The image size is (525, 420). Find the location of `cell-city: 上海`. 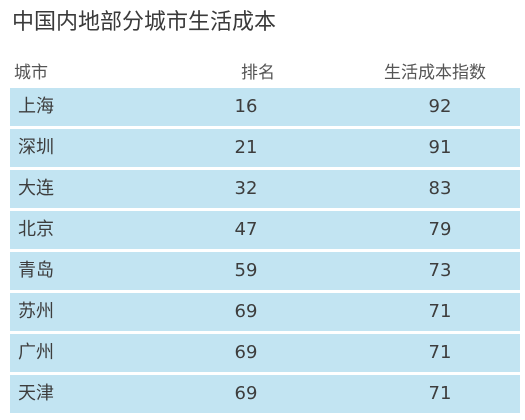

cell-city: 上海 is located at coordinates (36, 106).